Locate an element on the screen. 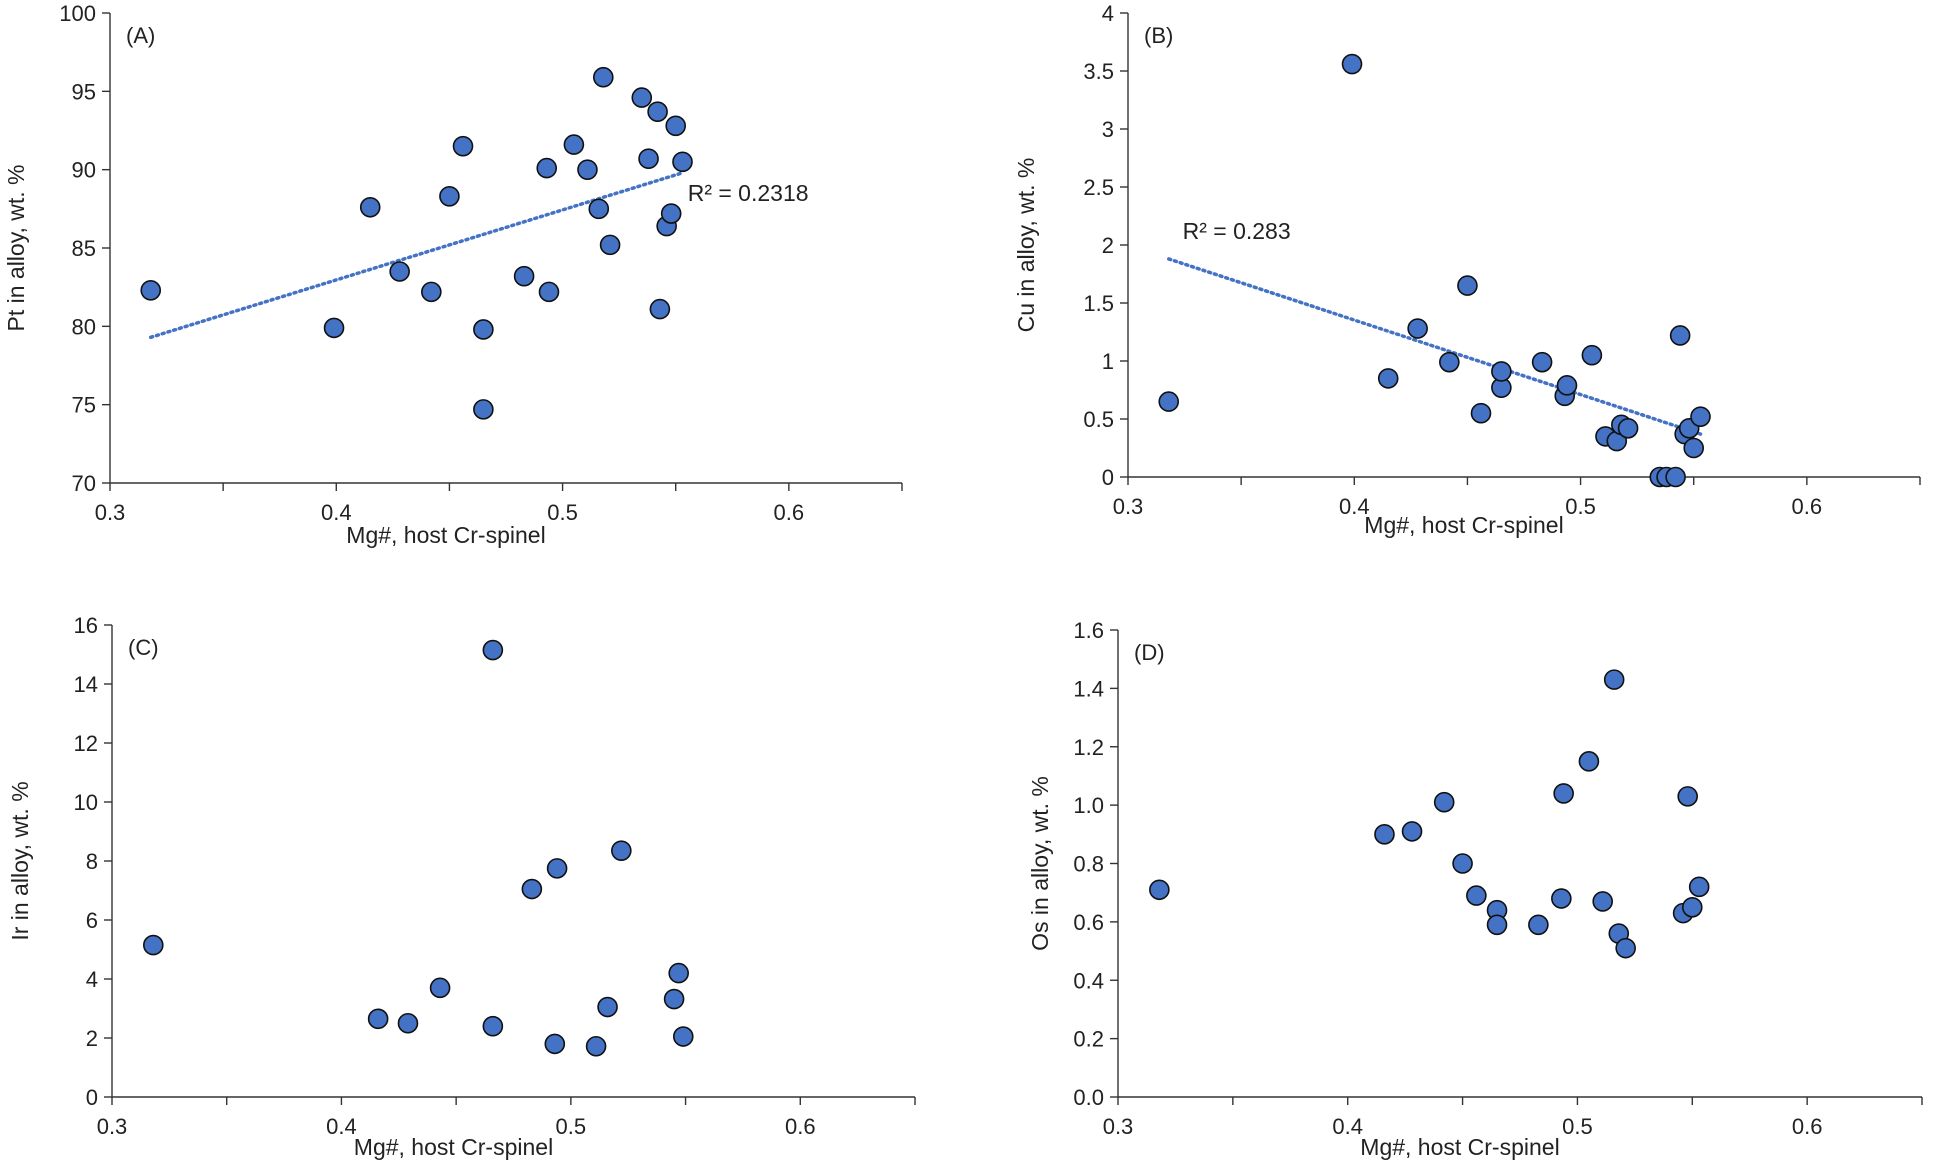 The image size is (1950, 1171). y-tick-label: 8 is located at coordinates (92, 861).